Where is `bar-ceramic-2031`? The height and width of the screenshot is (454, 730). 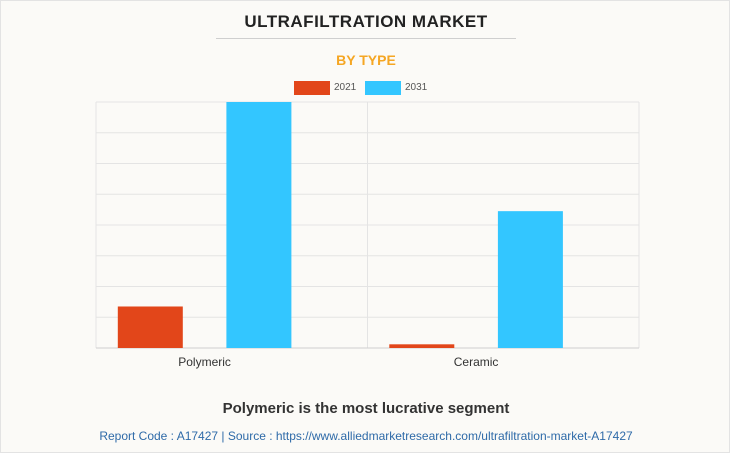 bar-ceramic-2031 is located at coordinates (530, 279).